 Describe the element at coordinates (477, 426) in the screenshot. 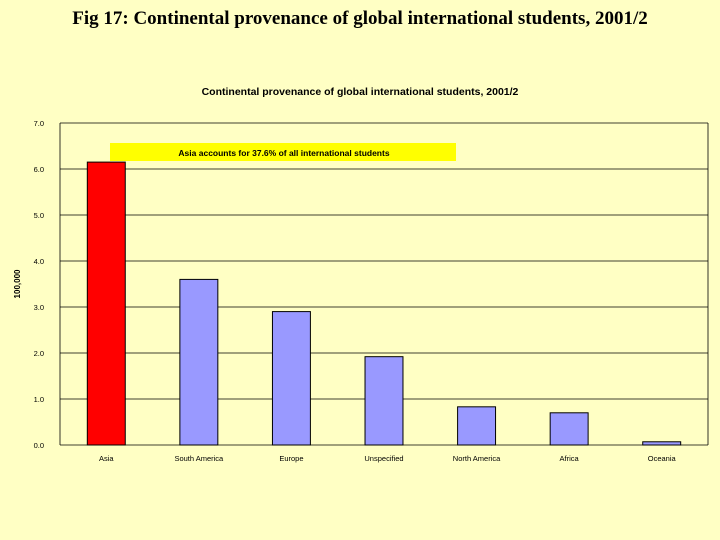

I see `bar-north-america` at that location.